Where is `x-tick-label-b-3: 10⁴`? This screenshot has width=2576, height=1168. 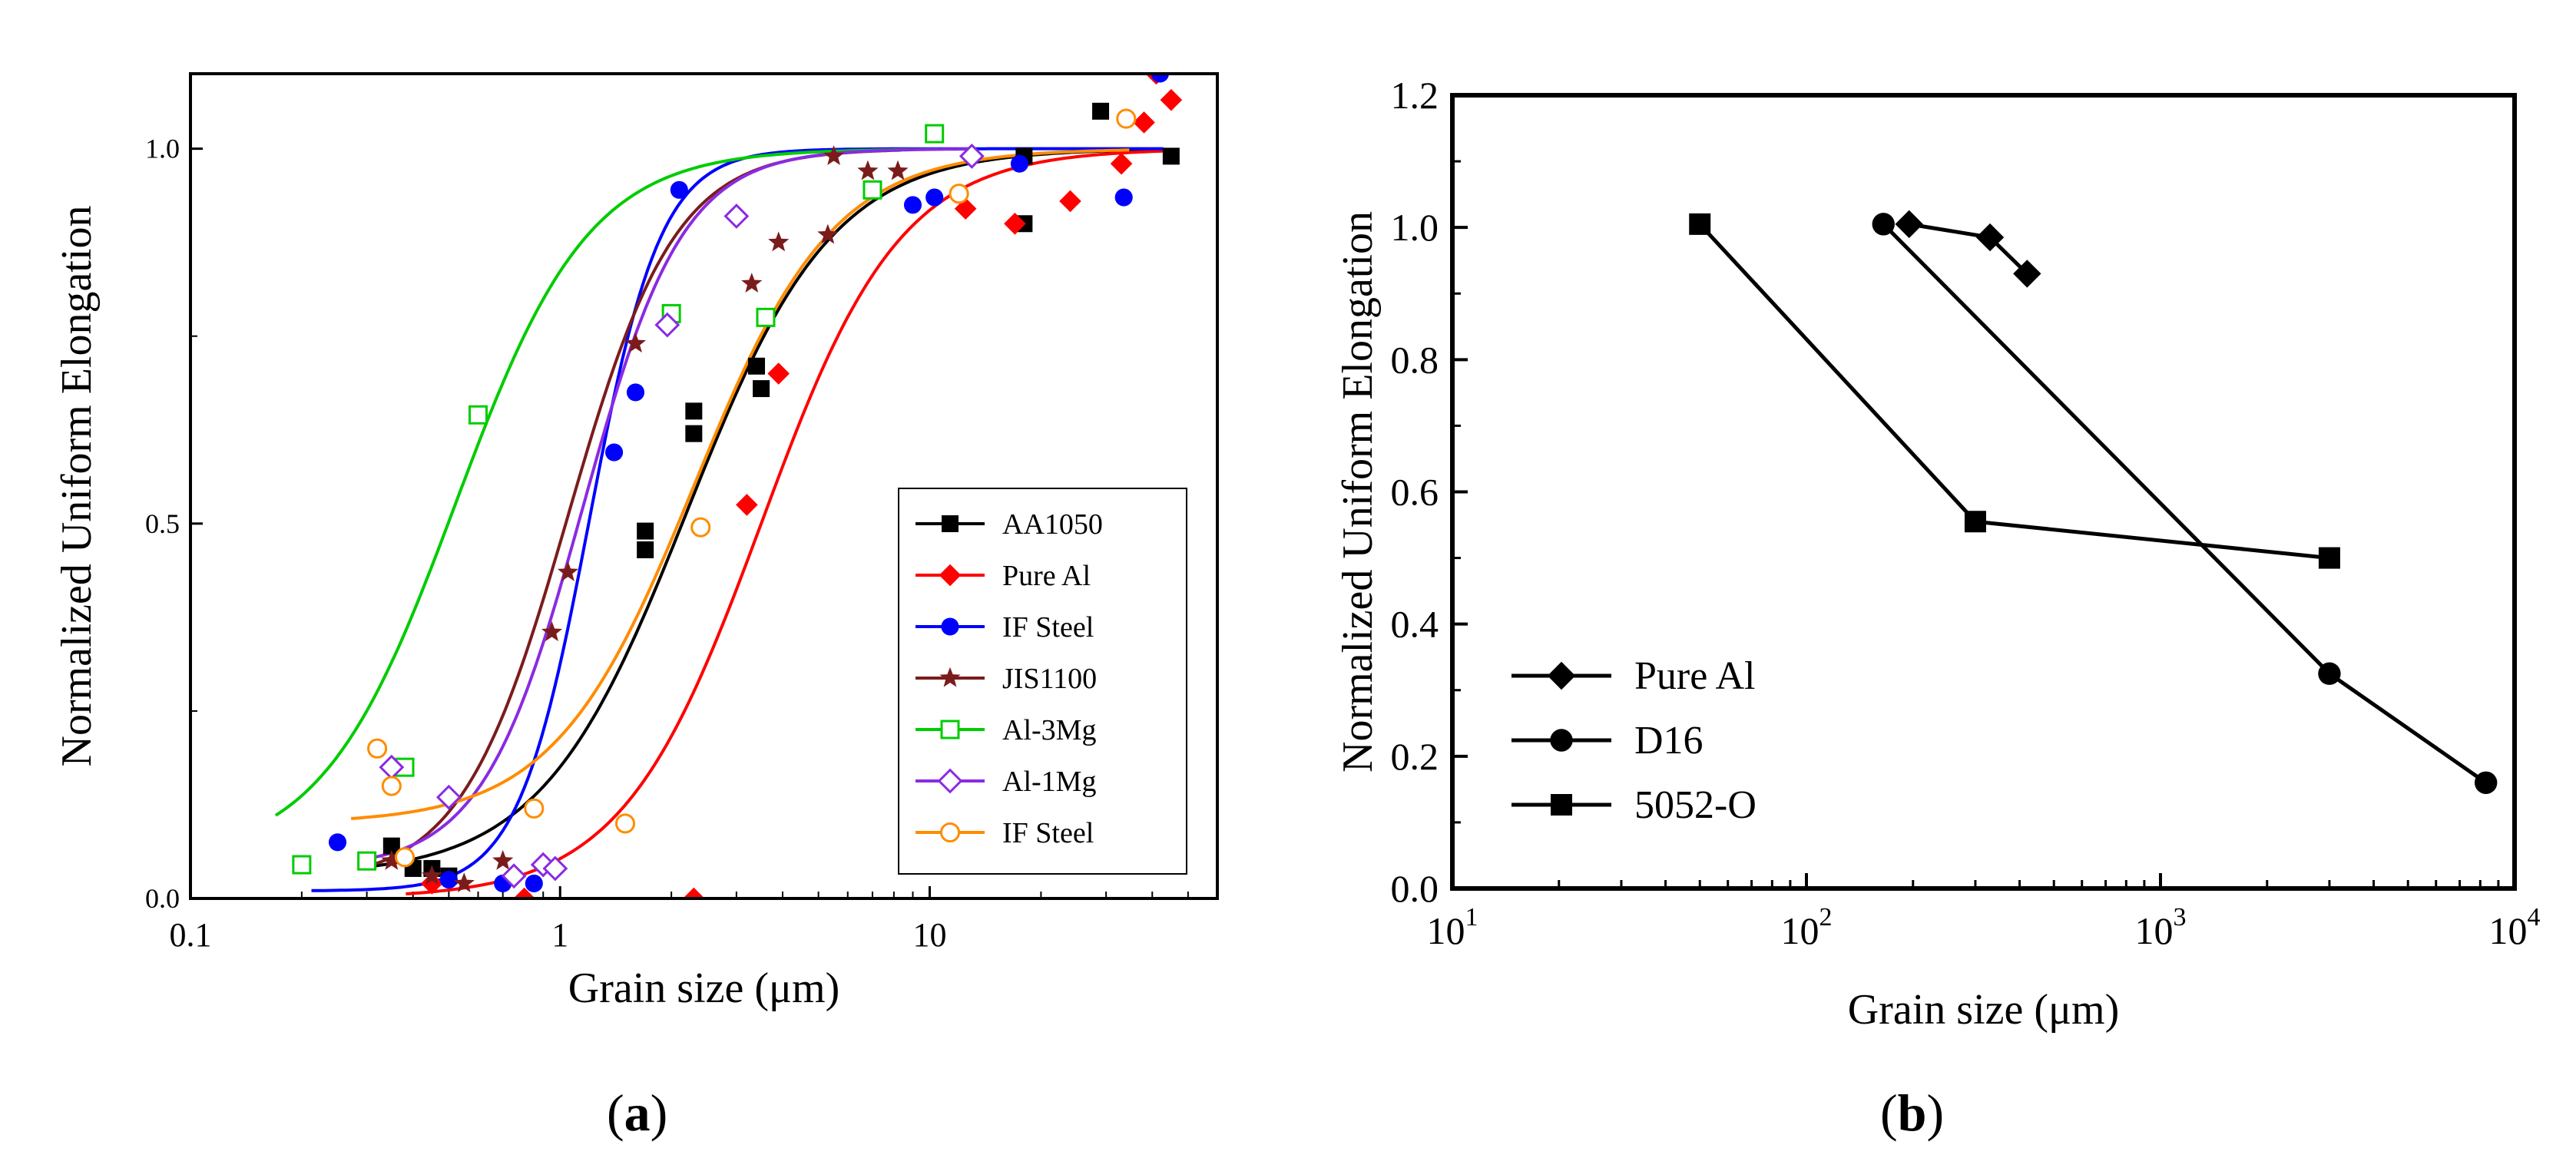 x-tick-label-b-3: 10⁴ is located at coordinates (2515, 927).